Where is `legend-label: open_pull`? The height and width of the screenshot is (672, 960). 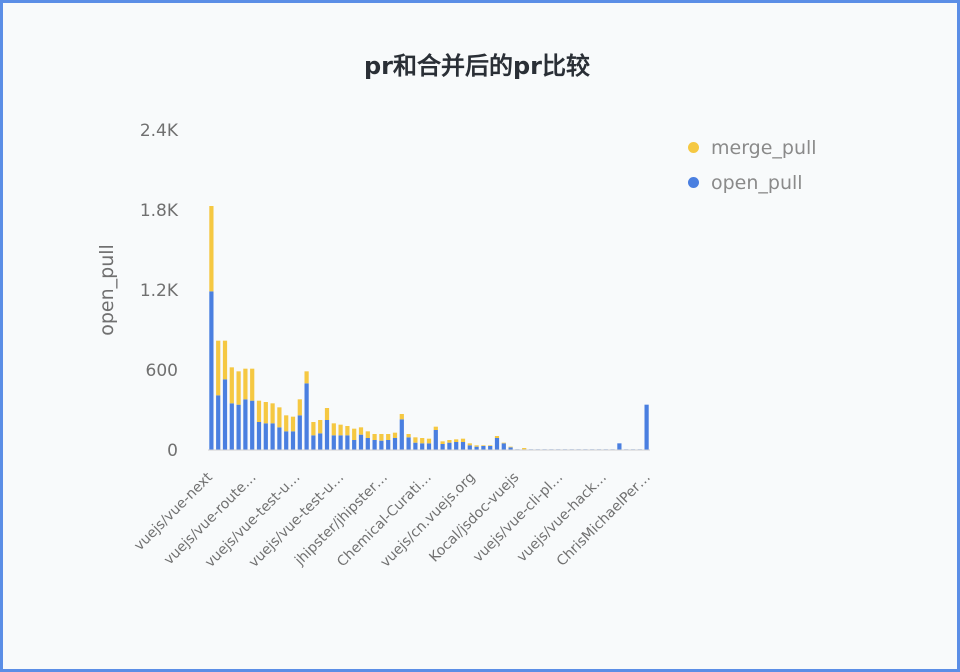 legend-label: open_pull is located at coordinates (757, 182).